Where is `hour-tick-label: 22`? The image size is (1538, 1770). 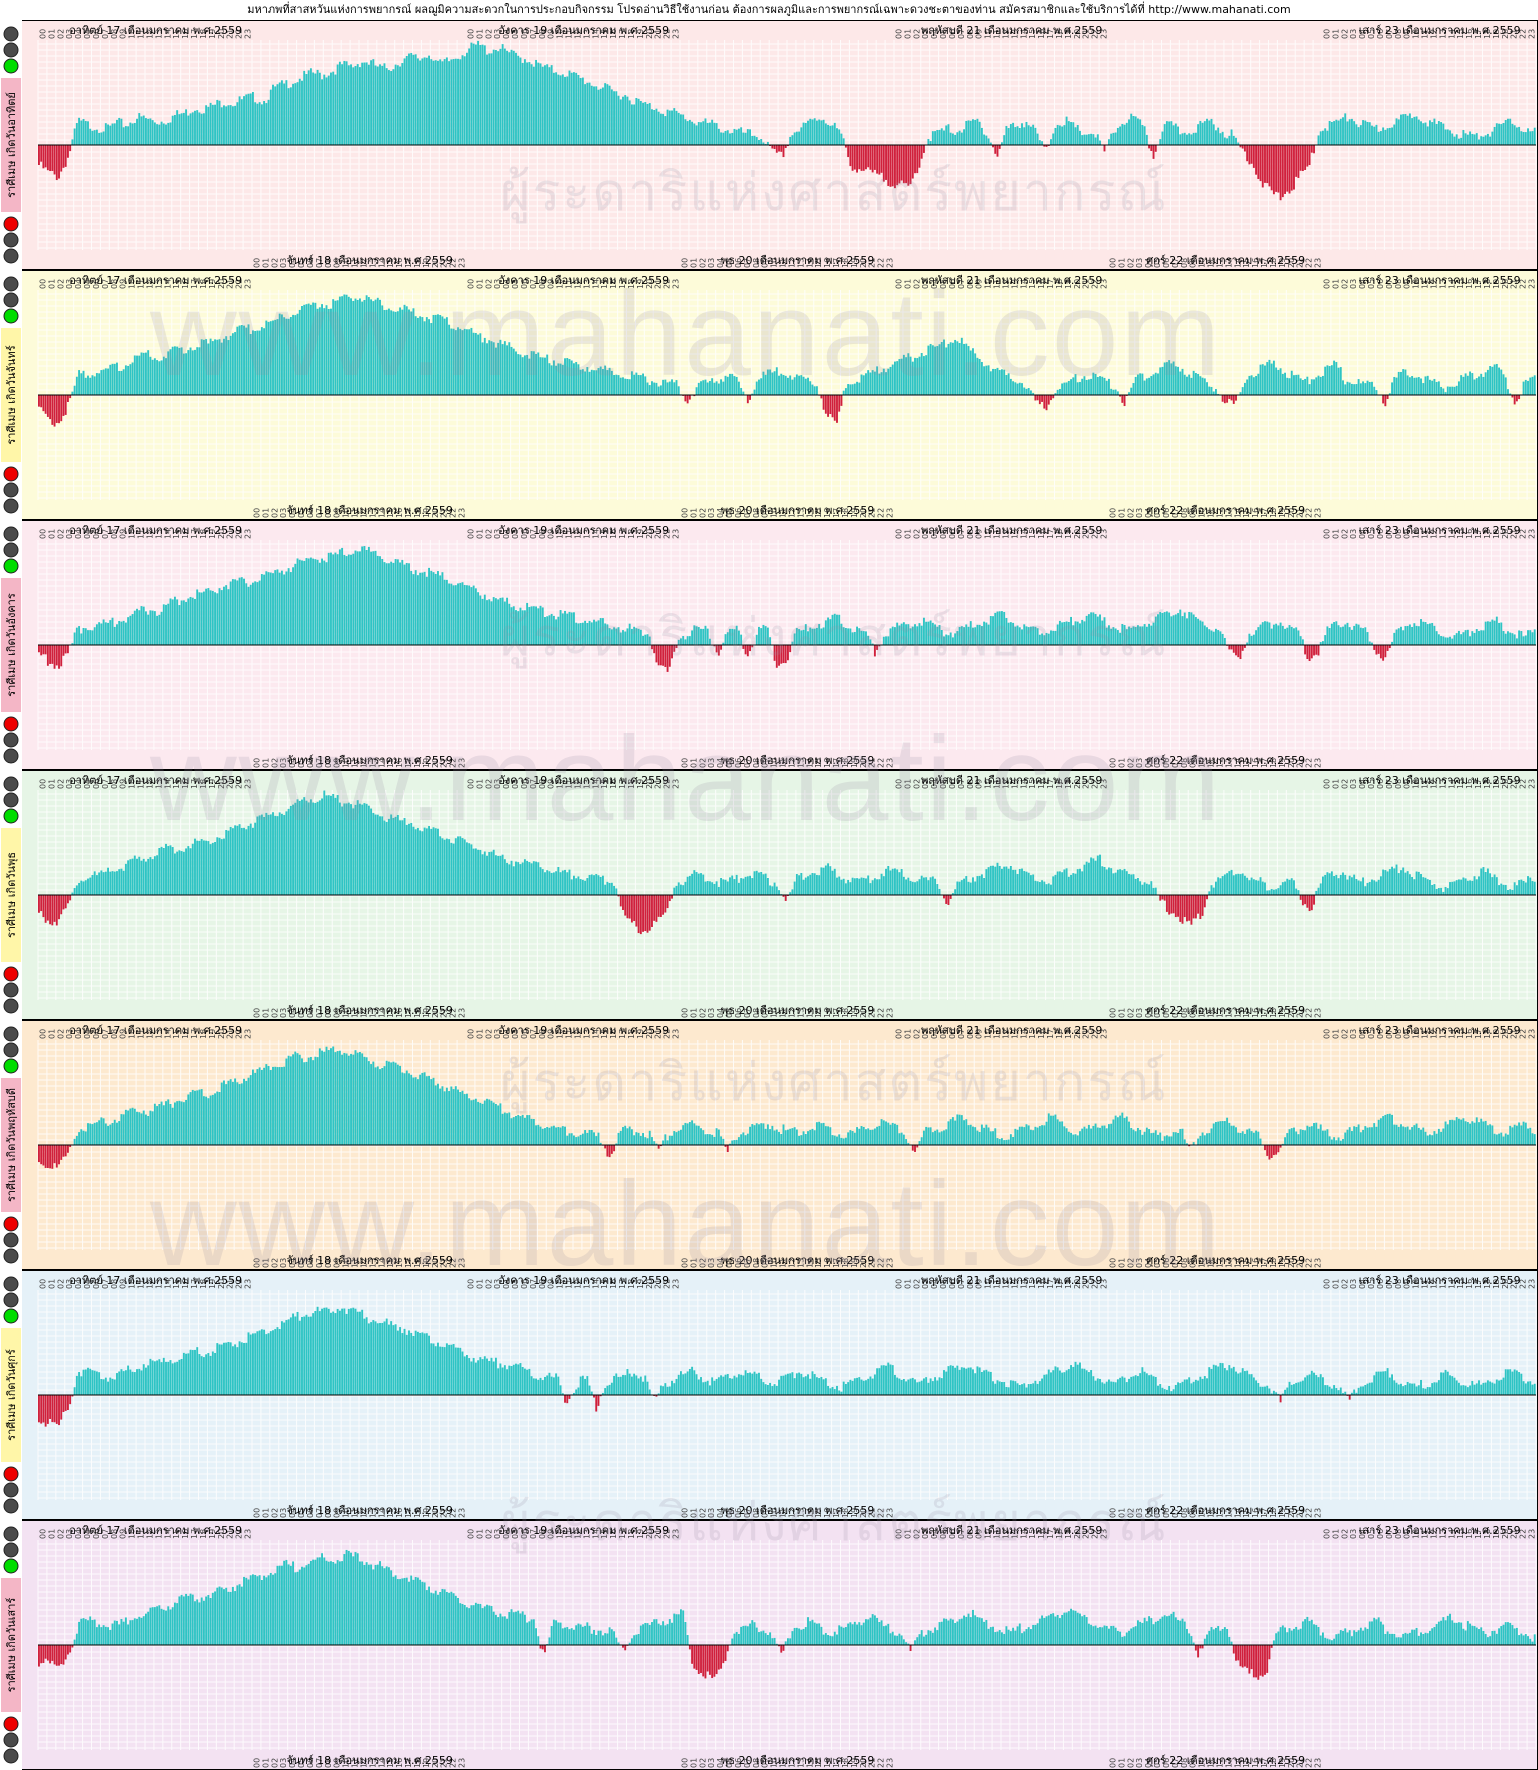
hour-tick-label: 22 is located at coordinates (1095, 784).